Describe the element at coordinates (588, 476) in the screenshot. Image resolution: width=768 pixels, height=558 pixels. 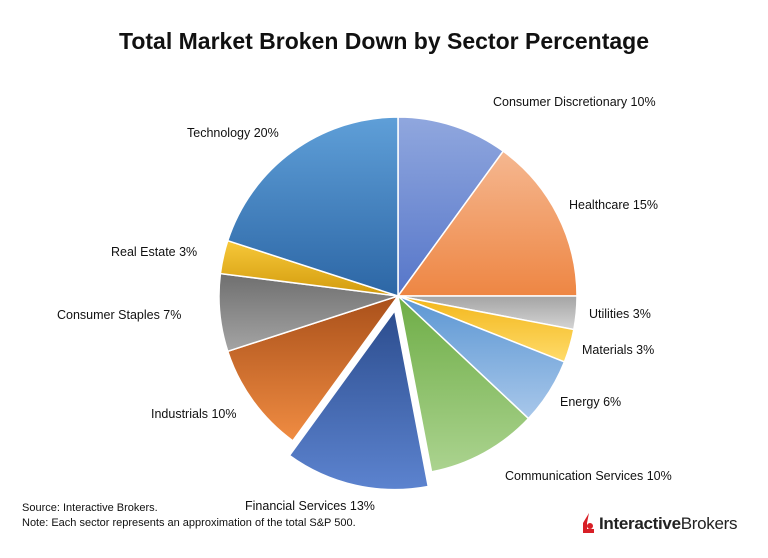
I see `slice-label: Communication Services 10%` at that location.